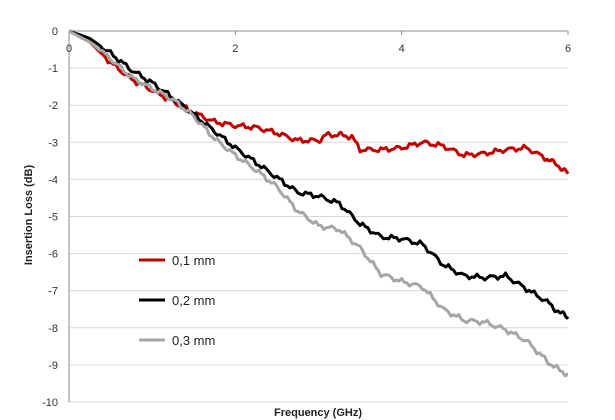 The image size is (615, 420). What do you see at coordinates (50, 403) in the screenshot?
I see `y-tick-label: -10` at bounding box center [50, 403].